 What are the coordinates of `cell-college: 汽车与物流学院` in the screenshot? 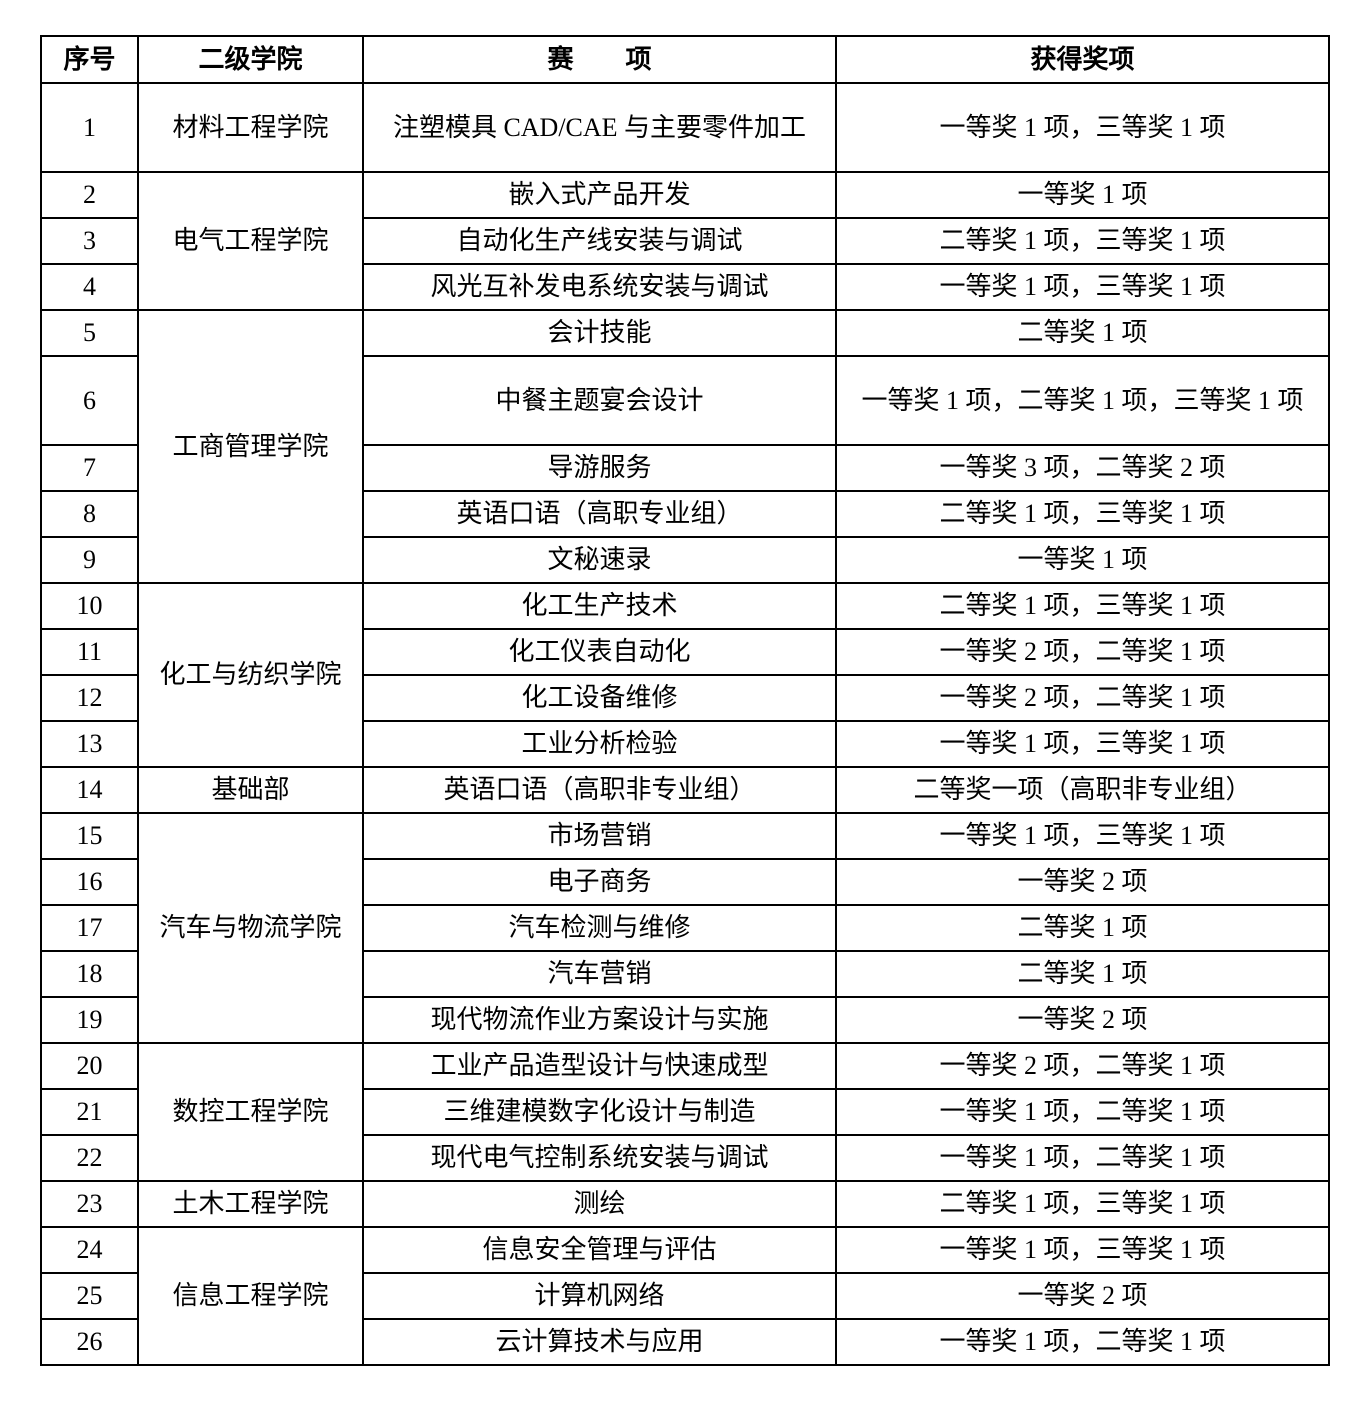 It's located at (250, 928).